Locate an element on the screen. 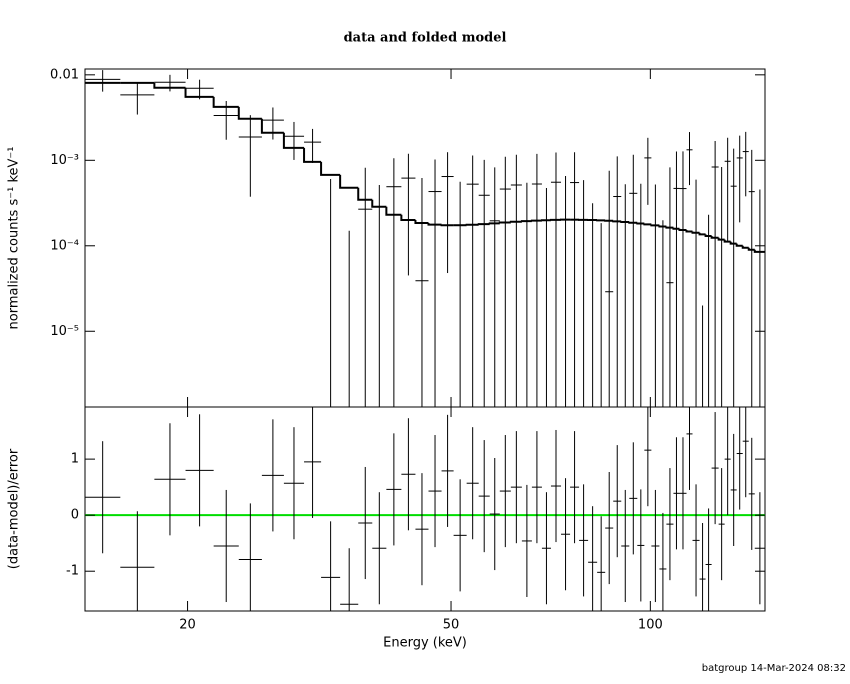 This screenshot has width=850, height=684. y-tick-label: 10⁻⁵ is located at coordinates (64, 331).